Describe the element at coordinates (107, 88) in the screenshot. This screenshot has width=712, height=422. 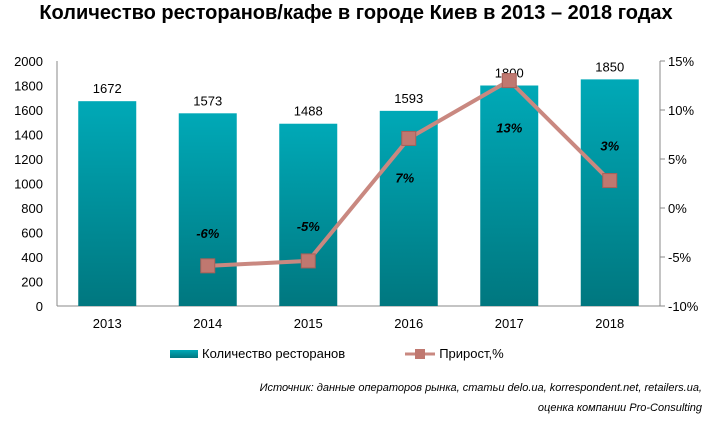
I see `bar-value-label: 1672` at that location.